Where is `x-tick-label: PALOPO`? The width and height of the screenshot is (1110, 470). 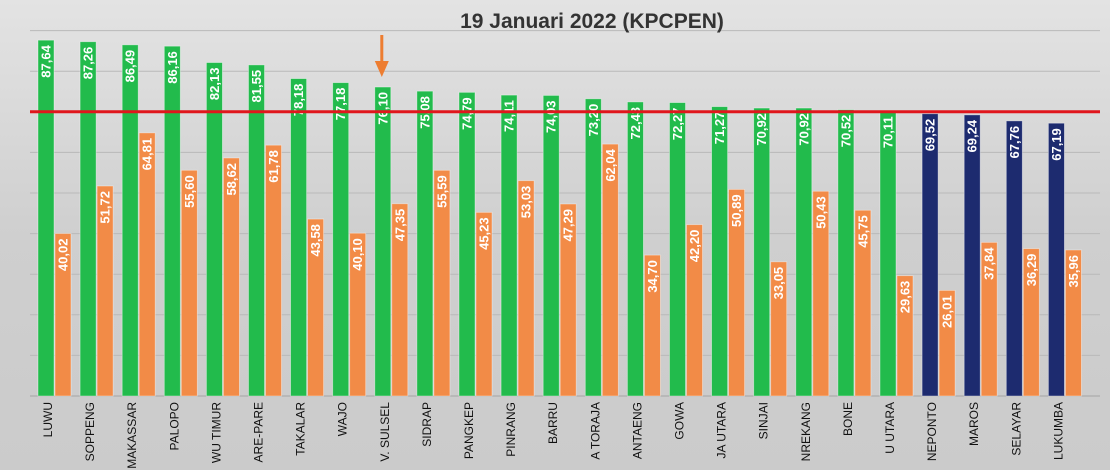
x-tick-label: PALOPO is located at coordinates (174, 426).